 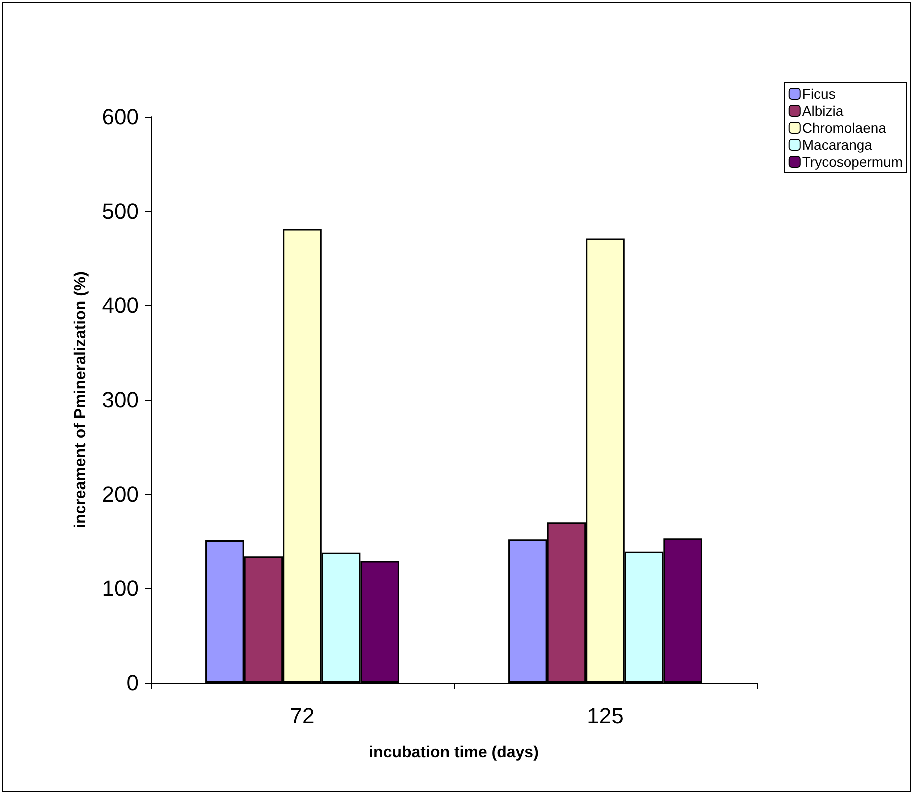 I want to click on y-tick-label: 500, so click(x=120, y=211).